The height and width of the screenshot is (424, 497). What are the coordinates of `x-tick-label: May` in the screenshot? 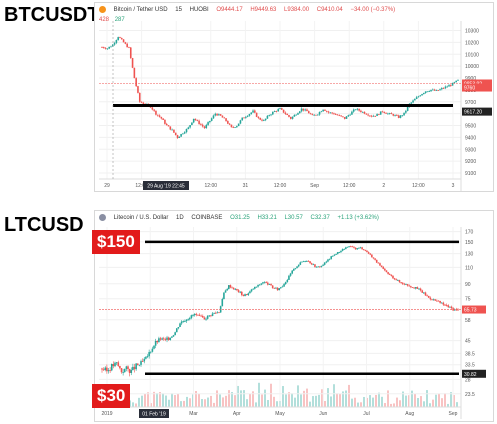 It's located at (280, 414).